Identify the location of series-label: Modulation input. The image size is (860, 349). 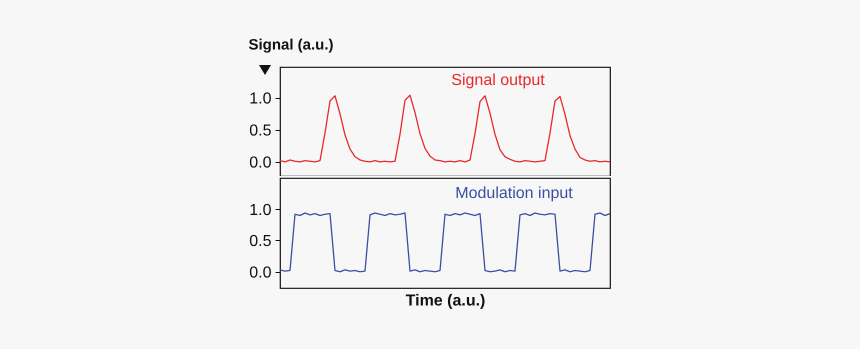
(514, 193).